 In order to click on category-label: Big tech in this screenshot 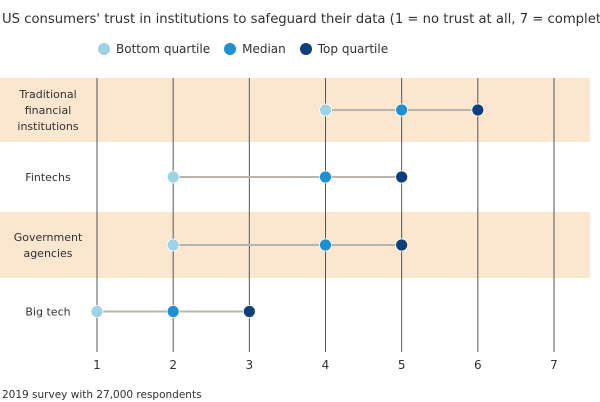, I will do `click(47, 312)`.